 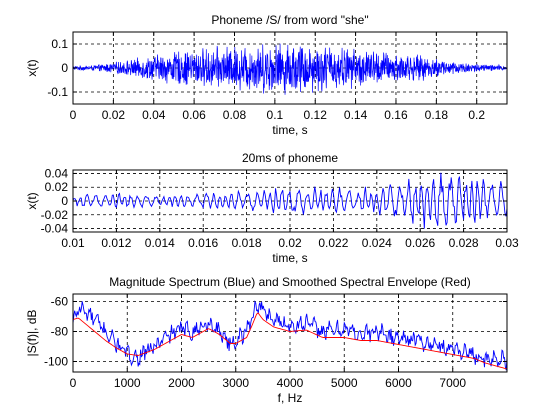 What do you see at coordinates (290, 158) in the screenshot?
I see `chart-title: 20ms of phoneme` at bounding box center [290, 158].